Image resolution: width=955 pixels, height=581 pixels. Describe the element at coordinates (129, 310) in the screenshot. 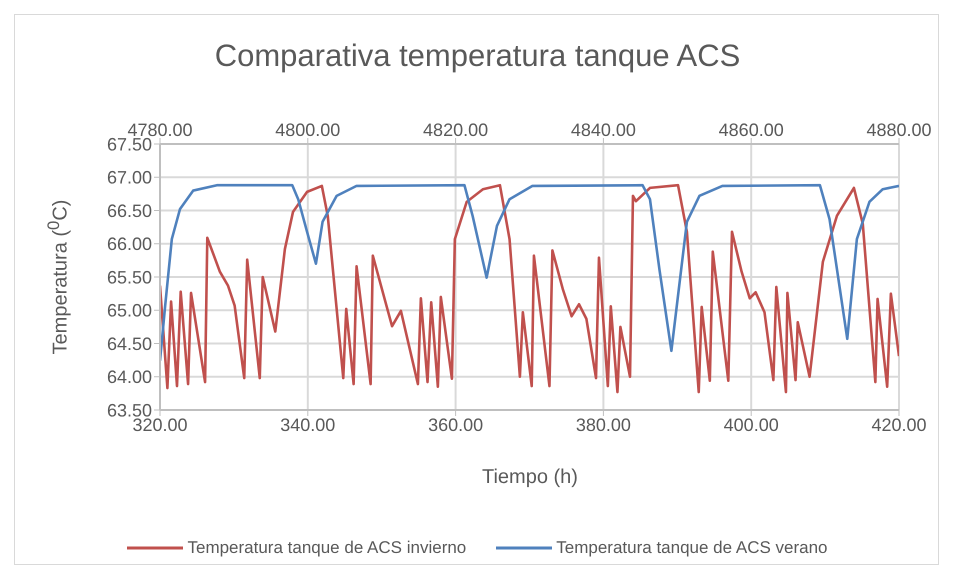

I see `y-tick-label: 65.00` at that location.